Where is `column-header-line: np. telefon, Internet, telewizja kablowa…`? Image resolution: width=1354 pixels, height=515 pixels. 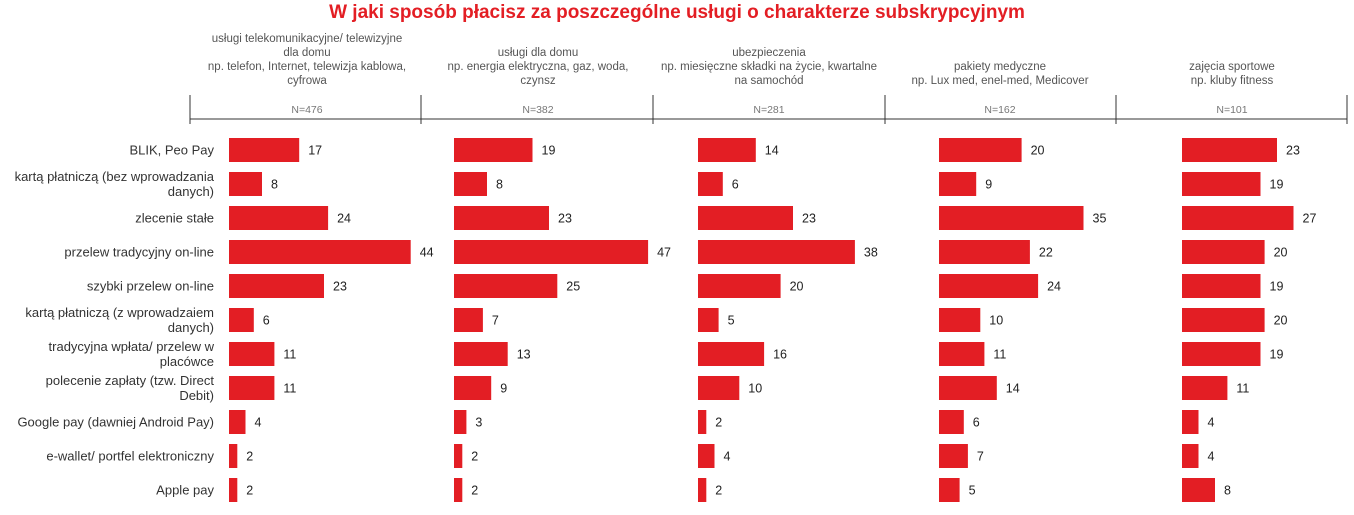
column-header-line: np. telefon, Internet, telewizja kablowa… is located at coordinates (307, 67).